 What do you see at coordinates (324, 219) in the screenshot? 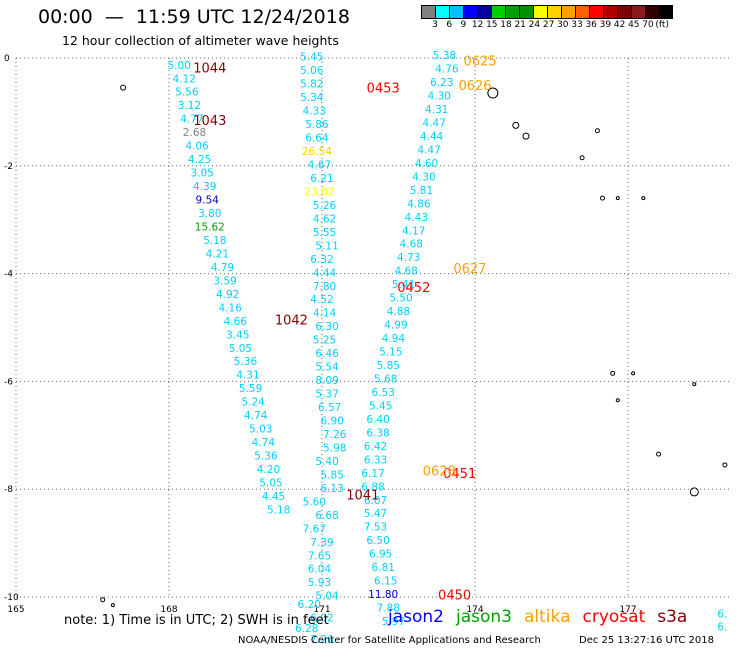
I see `swh-reading: 4.62` at bounding box center [324, 219].